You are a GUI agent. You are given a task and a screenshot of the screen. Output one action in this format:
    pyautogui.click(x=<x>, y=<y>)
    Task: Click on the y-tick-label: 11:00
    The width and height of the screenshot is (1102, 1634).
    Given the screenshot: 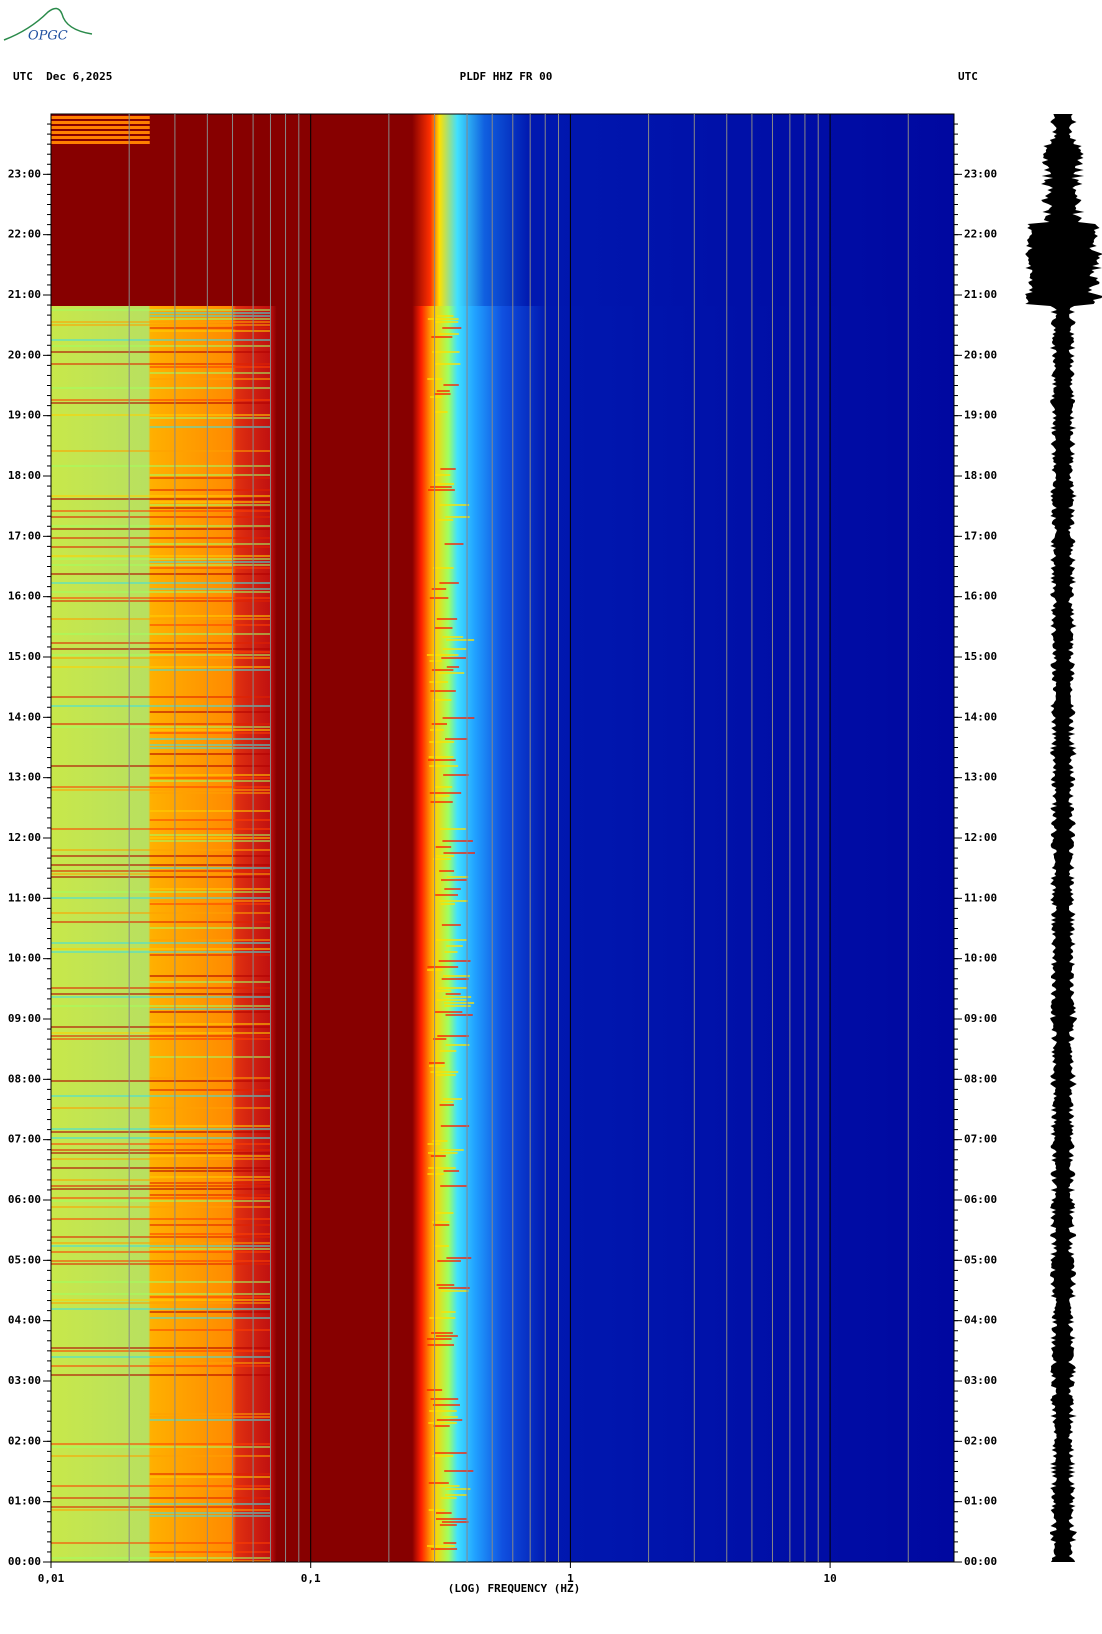 What is the action you would take?
    pyautogui.click(x=24, y=897)
    